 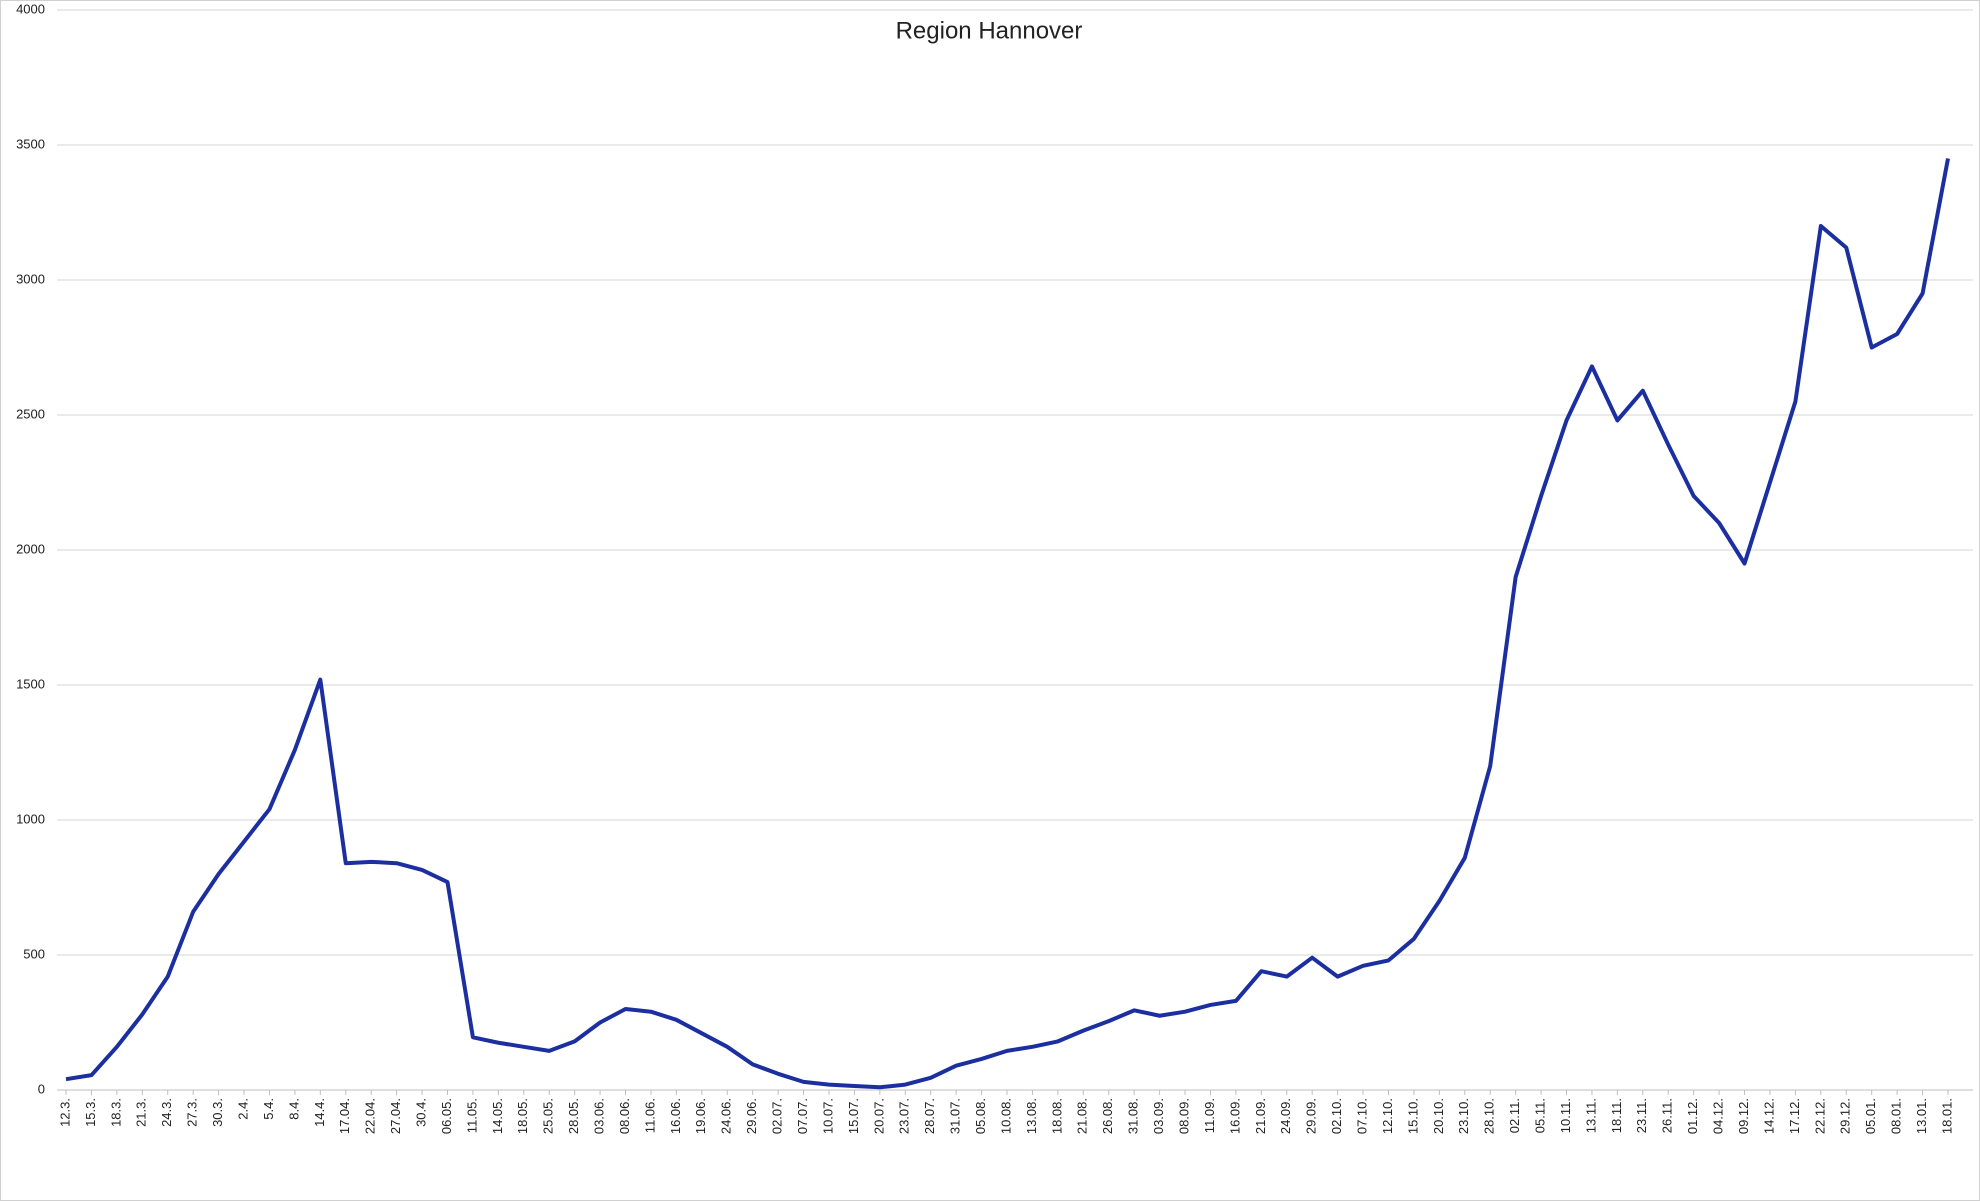 What do you see at coordinates (1031, 1116) in the screenshot?
I see `x-tick-label: 13.08.` at bounding box center [1031, 1116].